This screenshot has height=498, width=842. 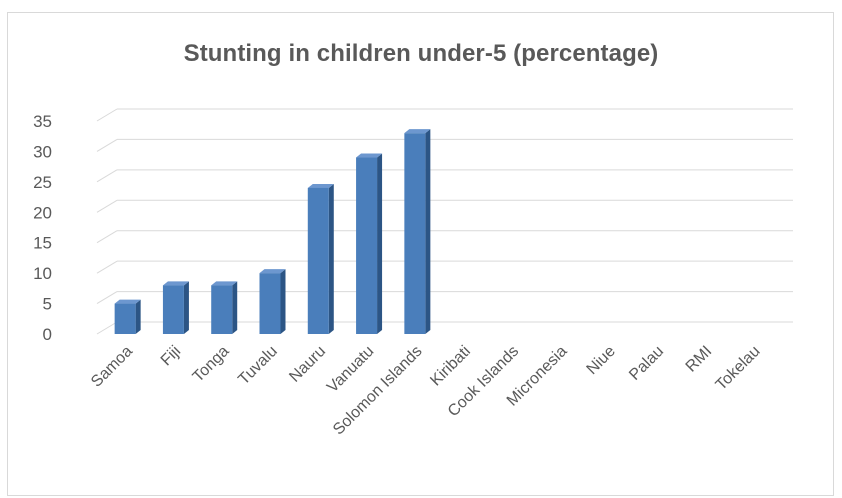 I want to click on y-tick-label: 10, so click(x=42, y=273).